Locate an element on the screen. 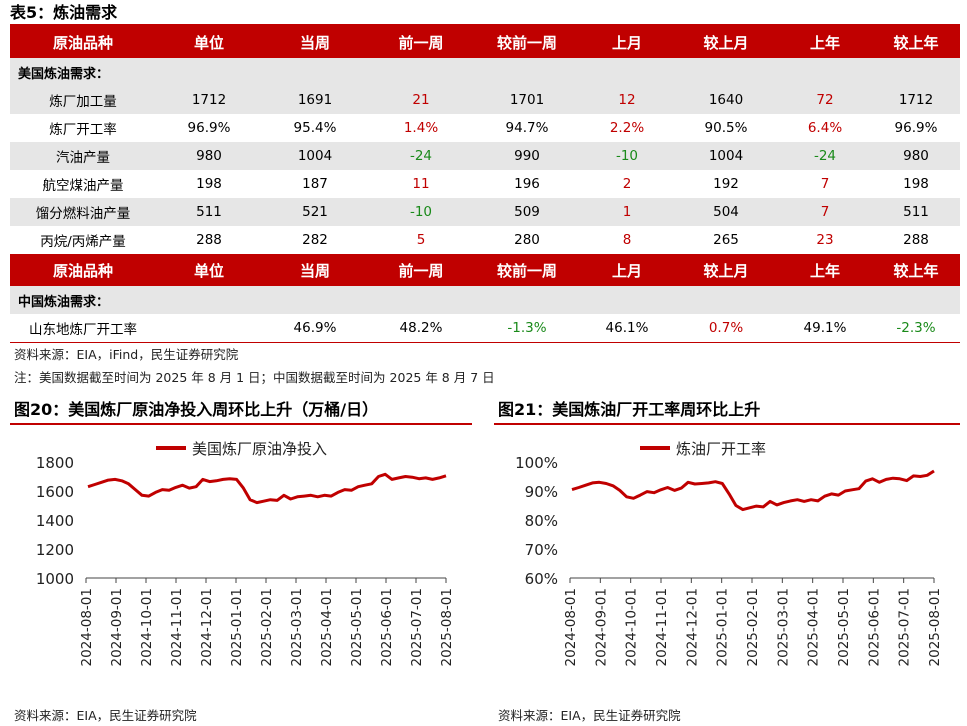  section-label: 美国炼油需求： is located at coordinates (485, 72).